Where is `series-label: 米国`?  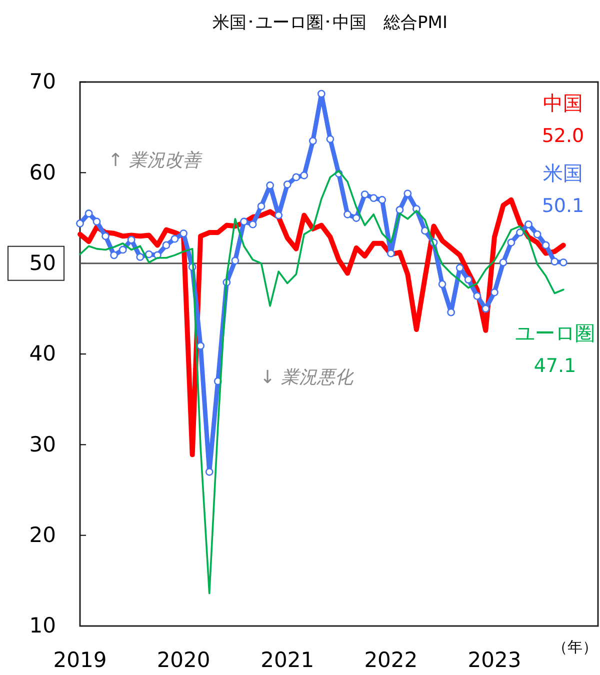 series-label: 米国 is located at coordinates (563, 173).